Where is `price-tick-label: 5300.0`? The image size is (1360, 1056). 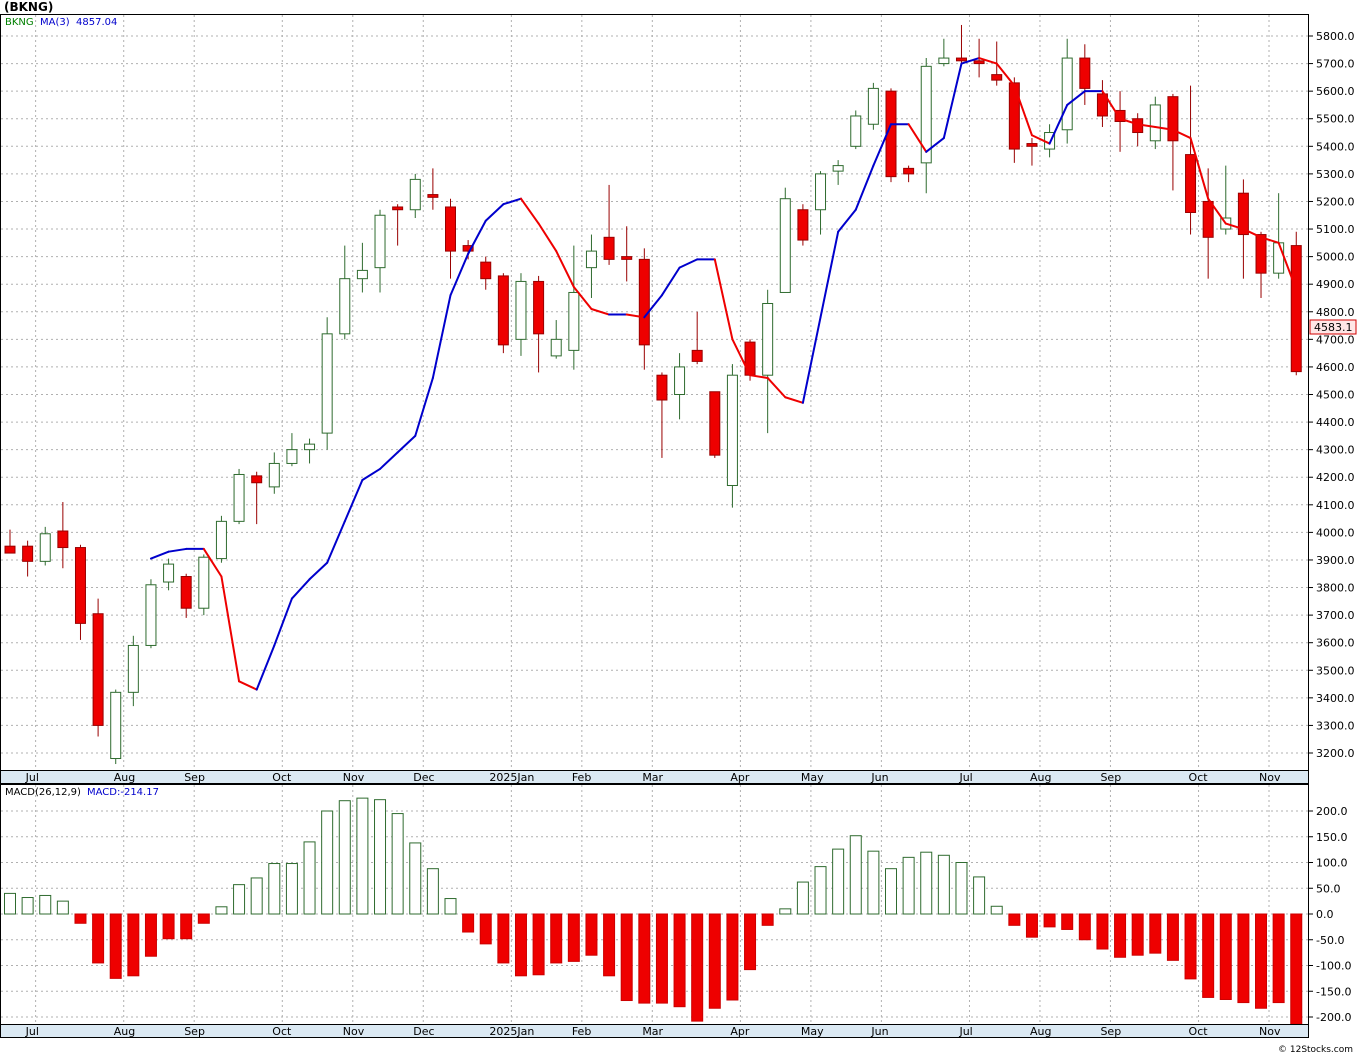
price-tick-label: 5300.0 is located at coordinates (1335, 174).